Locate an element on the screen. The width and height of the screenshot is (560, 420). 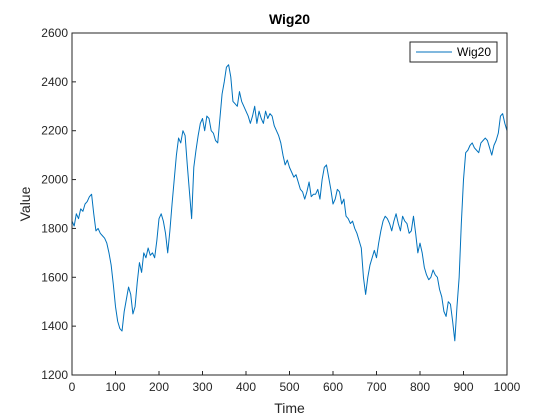
chart-title: Wig20 is located at coordinates (289, 19).